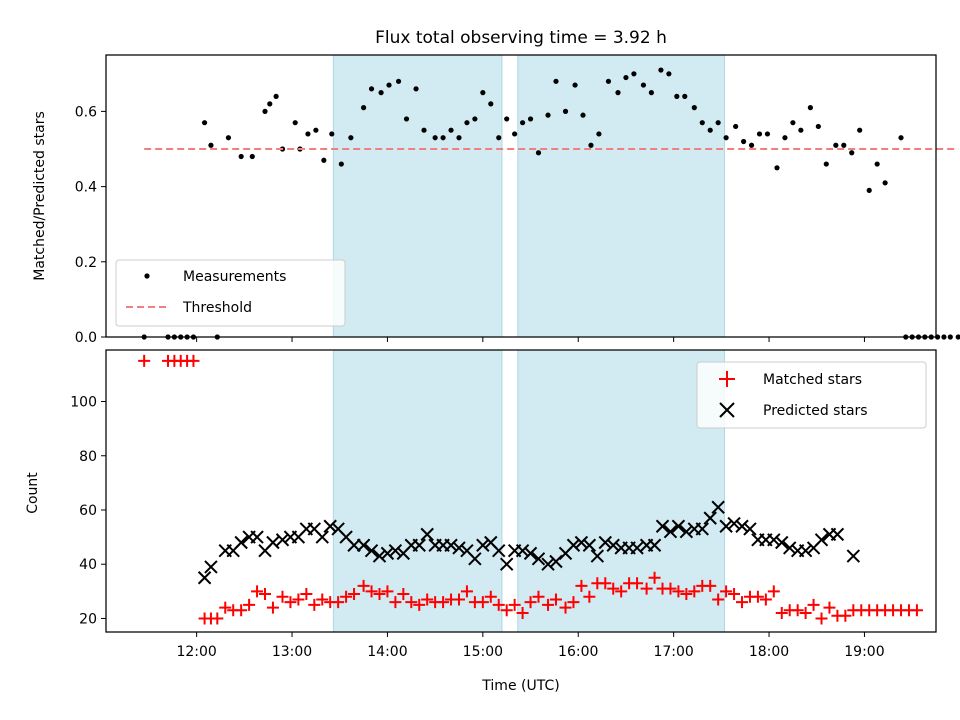 This screenshot has width=960, height=720. Describe the element at coordinates (521, 38) in the screenshot. I see `chart-title: Flux total observing time = 3.92 h` at that location.